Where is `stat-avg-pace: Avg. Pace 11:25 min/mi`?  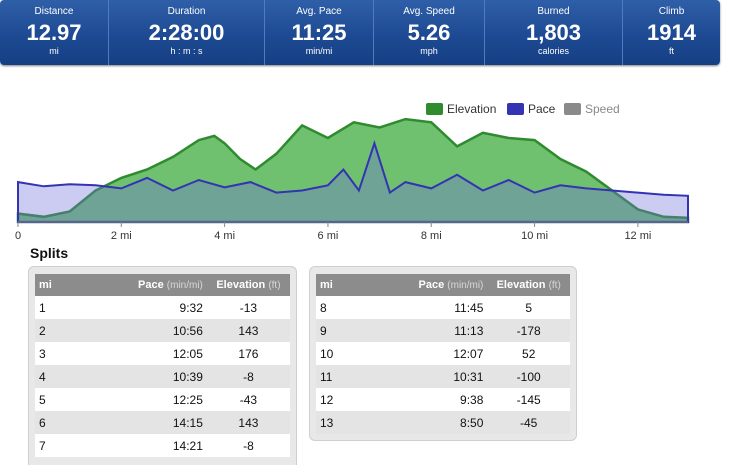 stat-avg-pace: Avg. Pace 11:25 min/mi is located at coordinates (318, 32).